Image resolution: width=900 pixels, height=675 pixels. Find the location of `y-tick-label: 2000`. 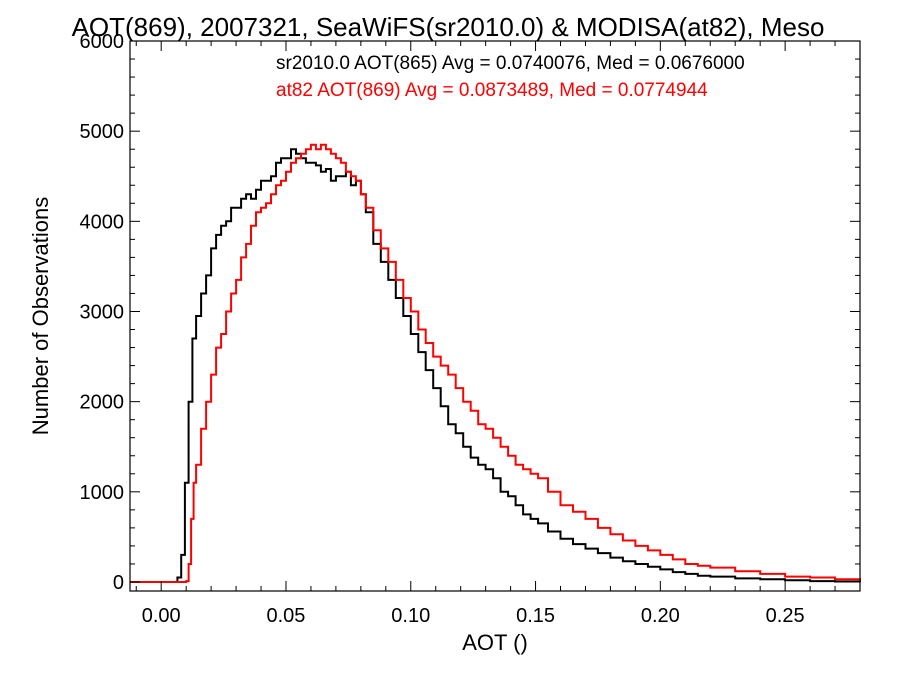

y-tick-label: 2000 is located at coordinates (102, 403).